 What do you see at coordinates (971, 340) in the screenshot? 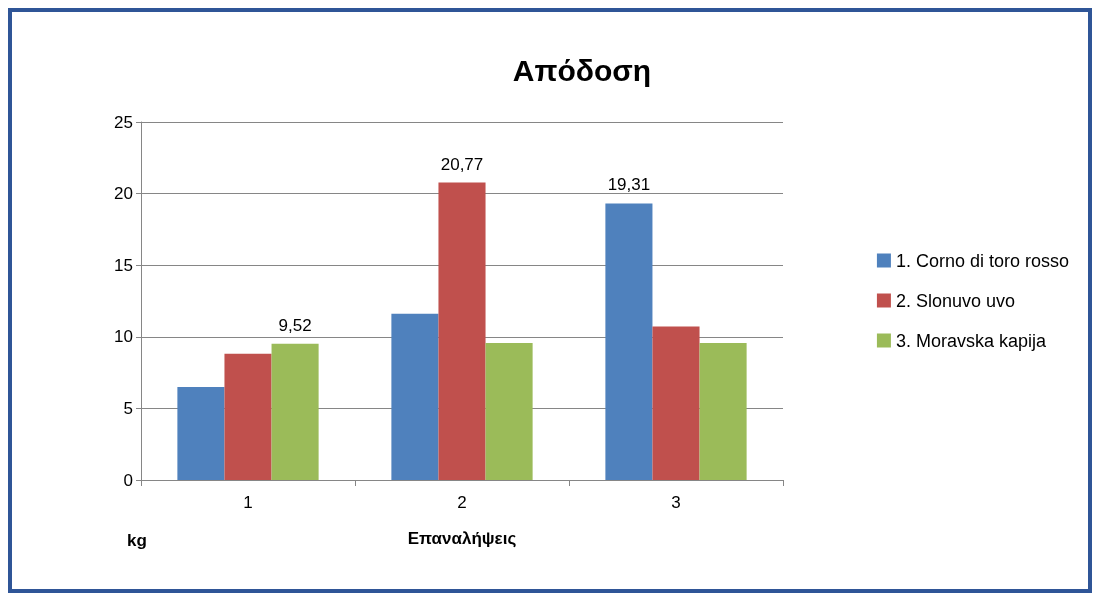
I see `legend-label: 3. Moravska kapija` at bounding box center [971, 340].